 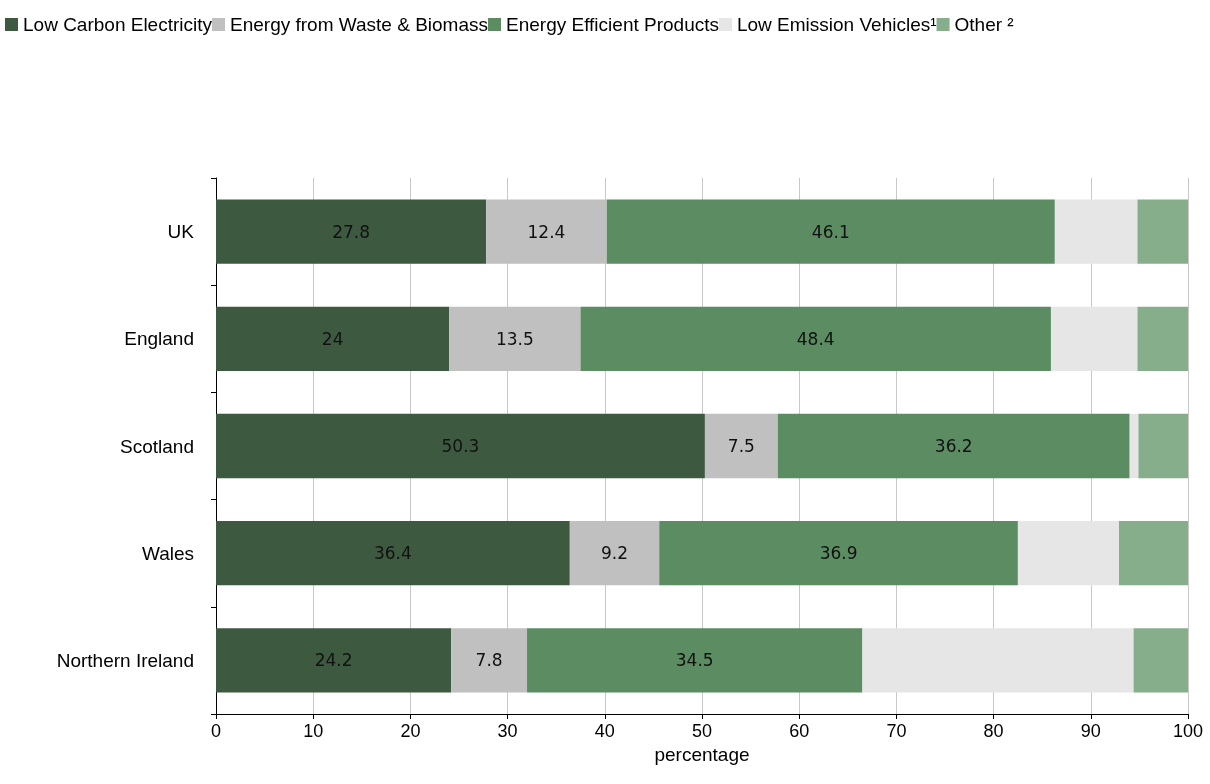 I want to click on x-tick-label: 20, so click(x=410, y=731).